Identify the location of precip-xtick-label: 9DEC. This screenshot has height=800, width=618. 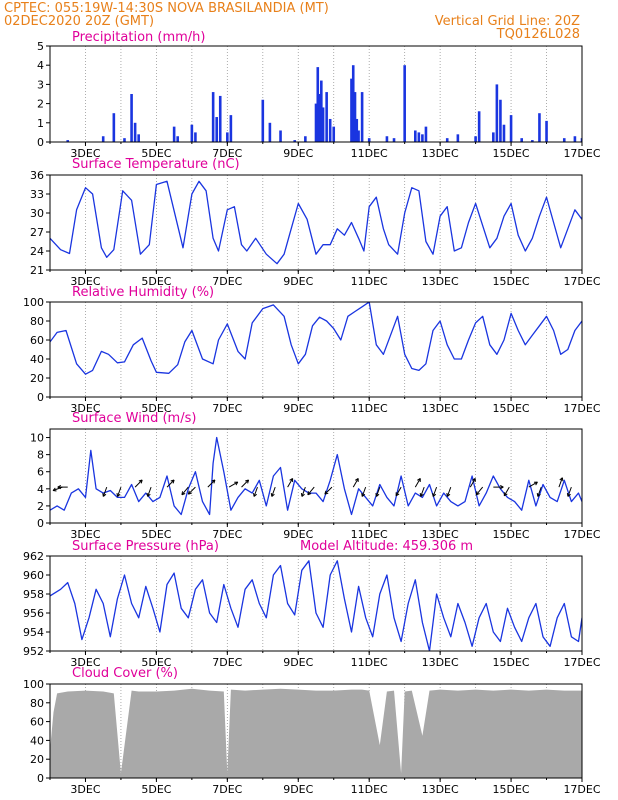
(298, 153).